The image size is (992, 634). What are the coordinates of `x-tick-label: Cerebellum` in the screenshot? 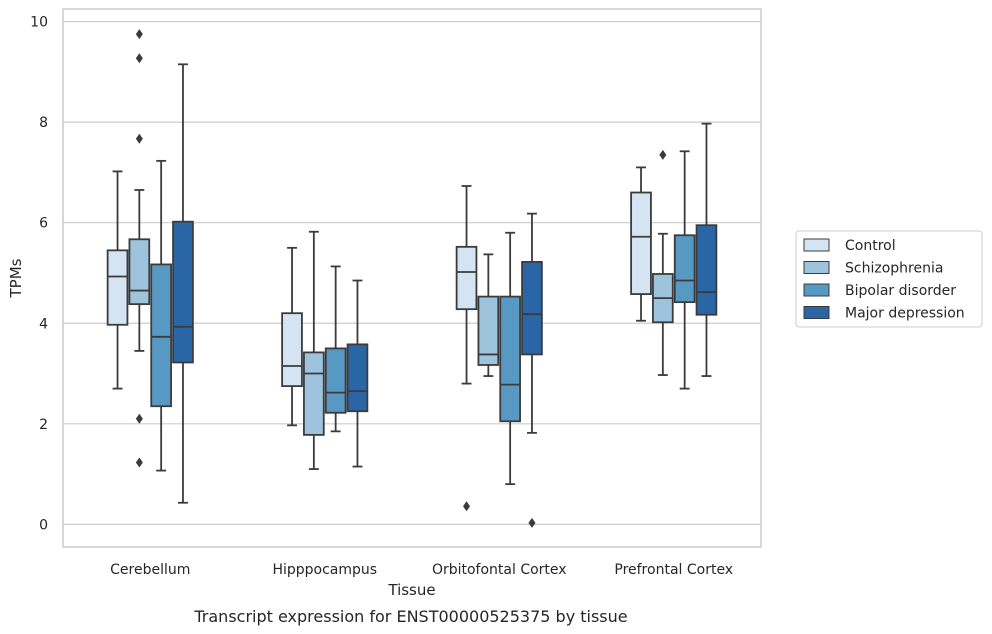 It's located at (150, 570).